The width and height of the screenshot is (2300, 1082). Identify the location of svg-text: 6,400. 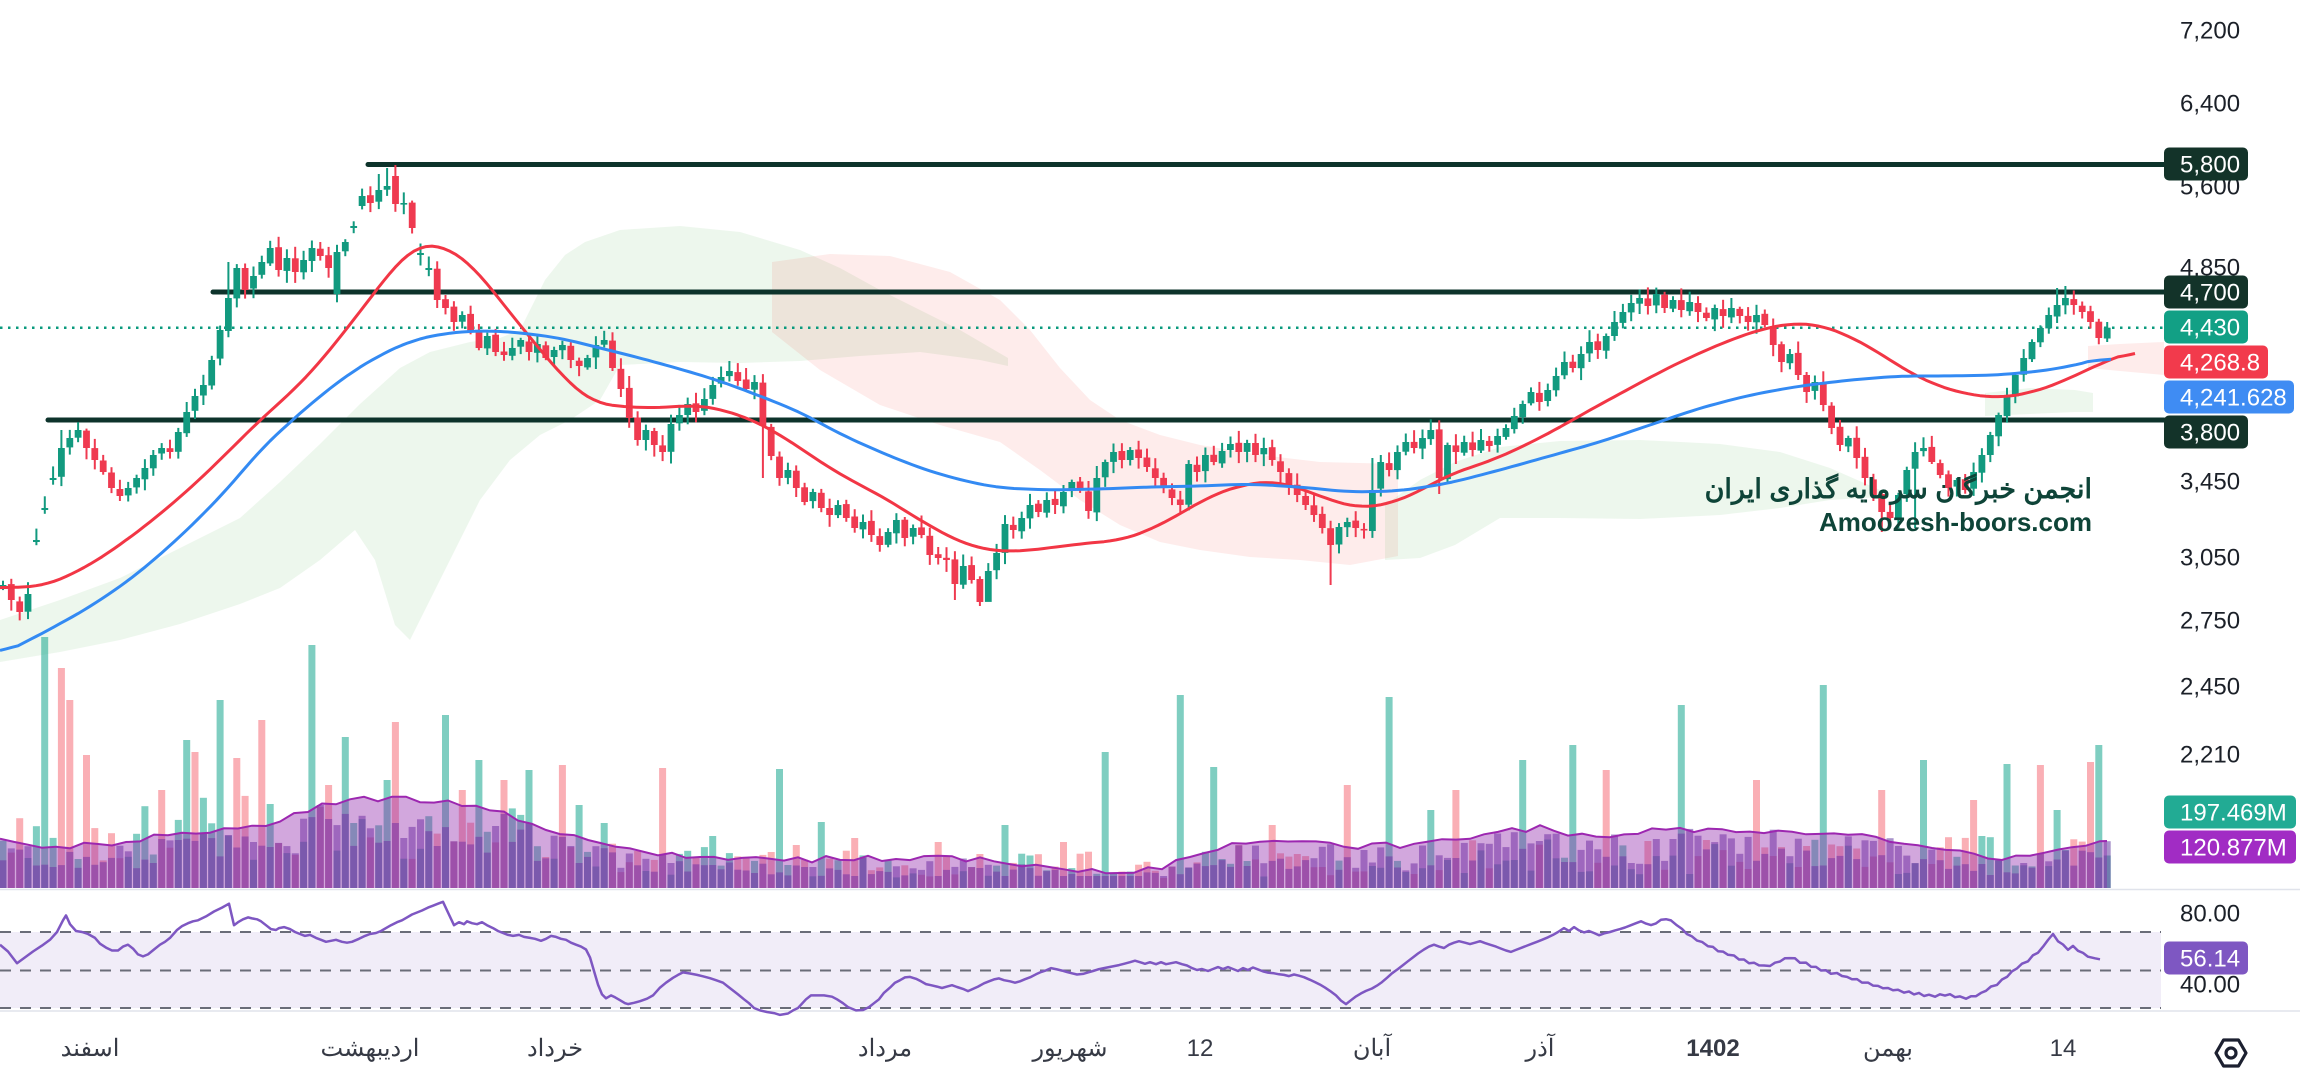
(2210, 104).